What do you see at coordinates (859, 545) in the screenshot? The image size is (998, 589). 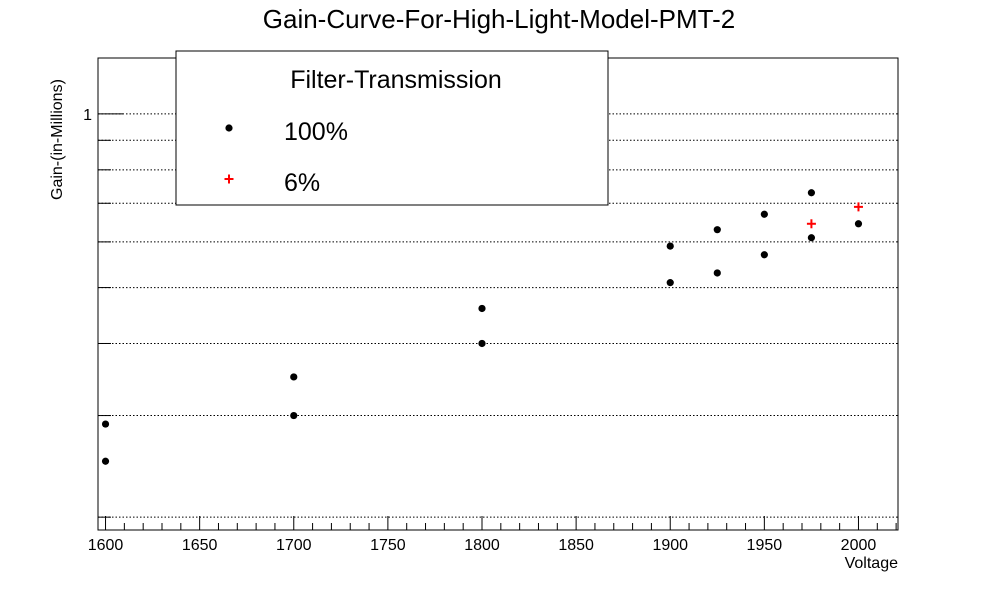 I see `x-tick-label: 2000` at bounding box center [859, 545].